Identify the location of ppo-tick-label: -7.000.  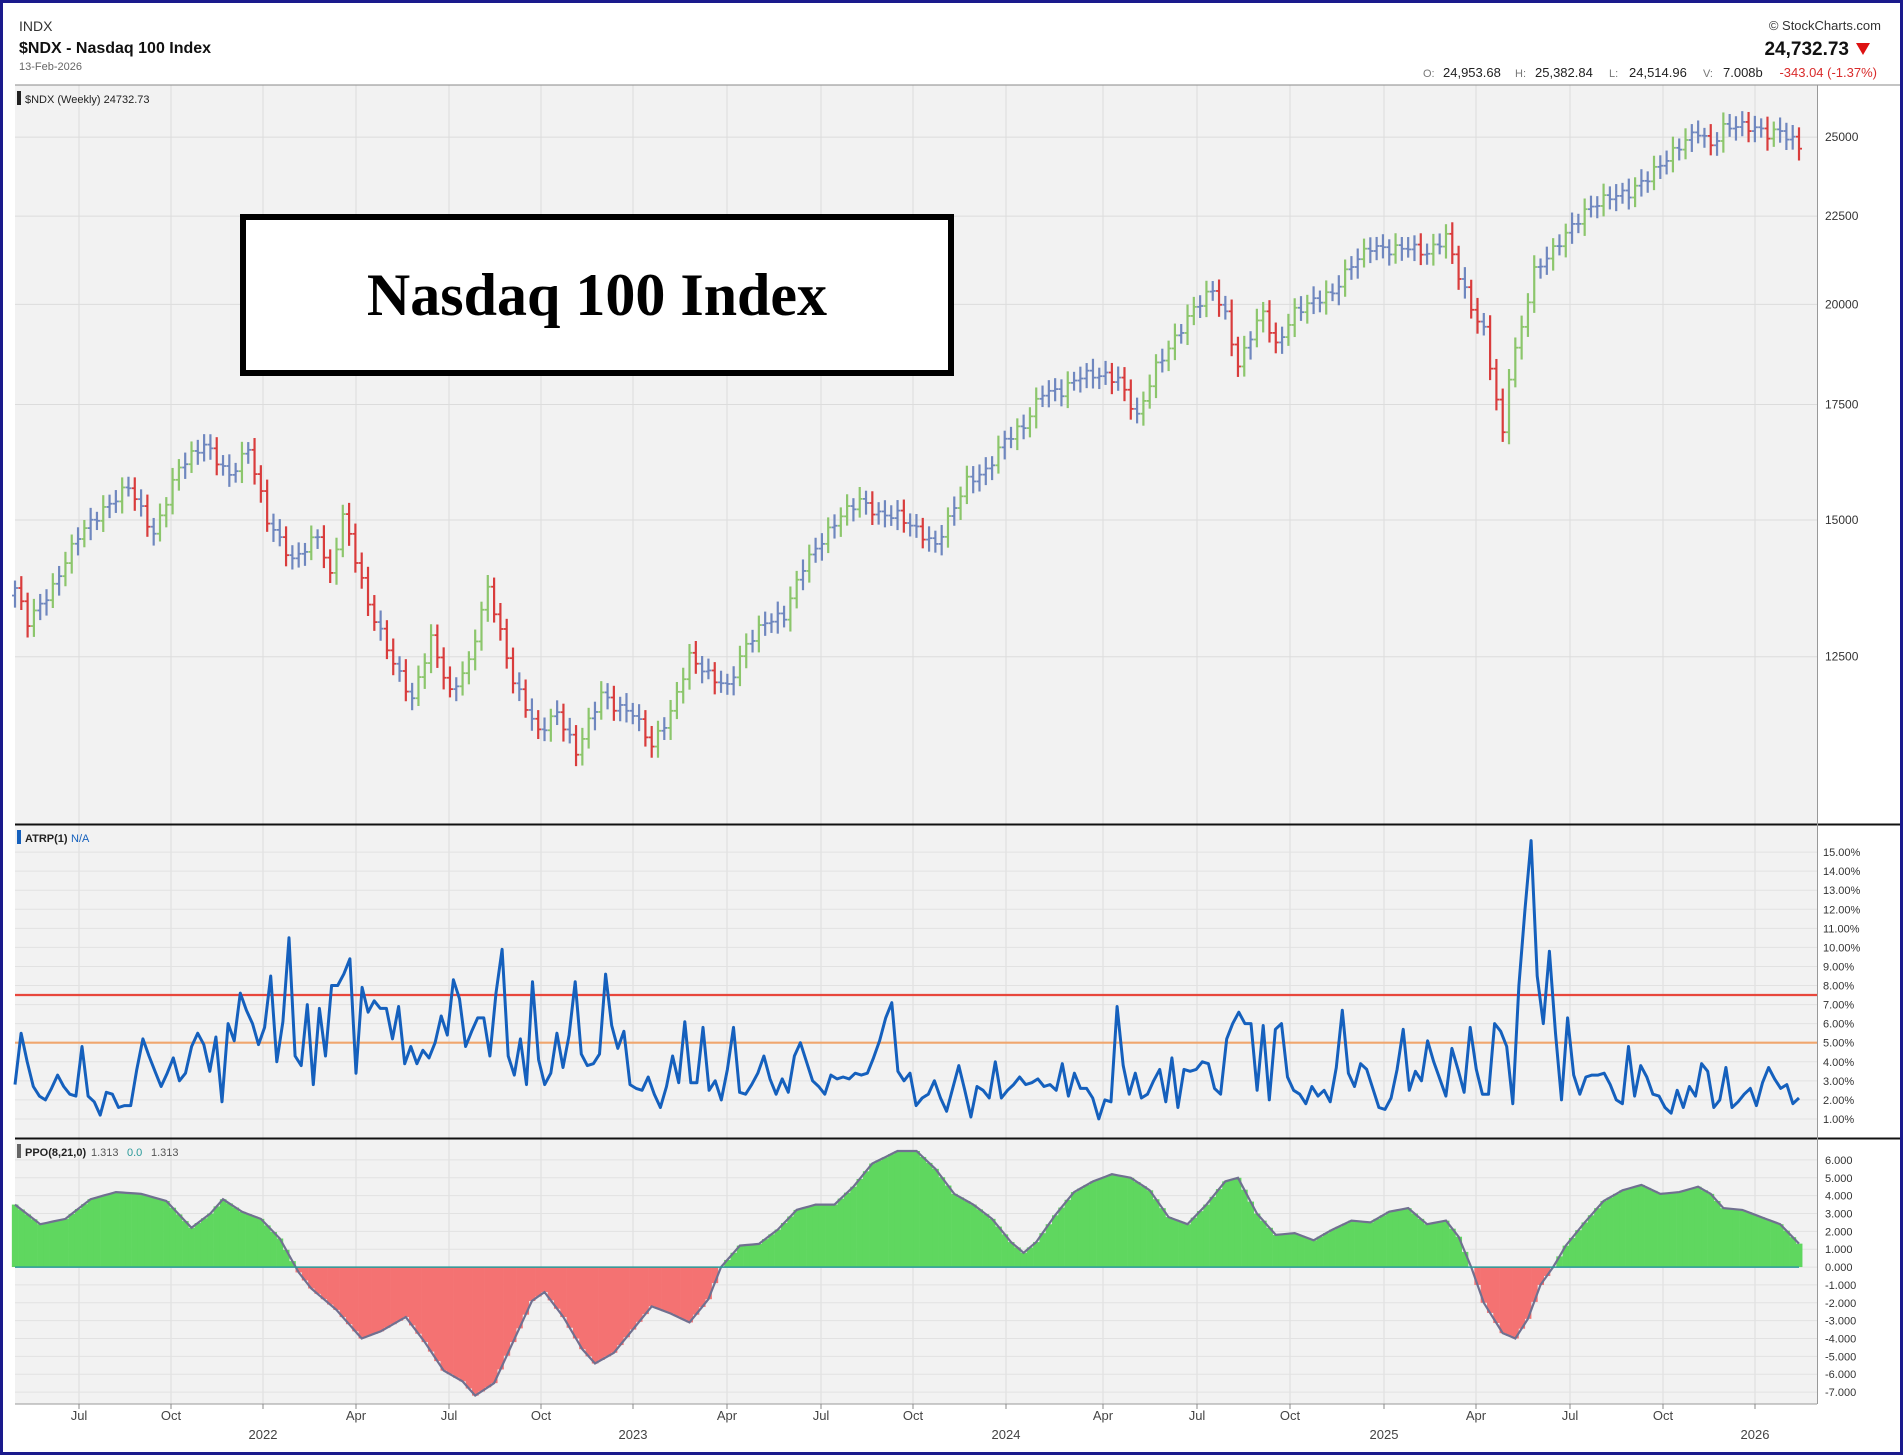
(1840, 1393).